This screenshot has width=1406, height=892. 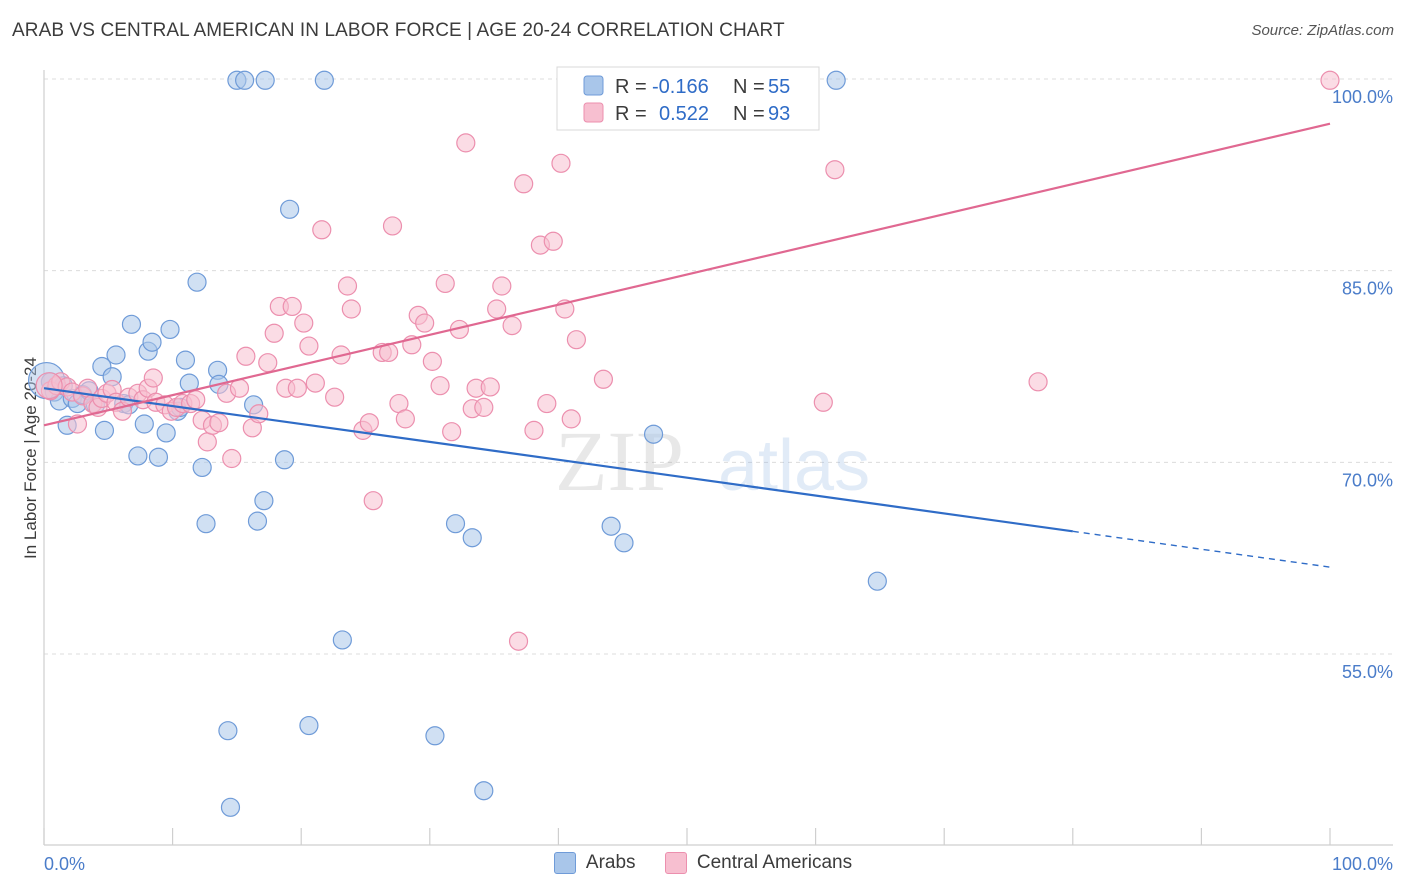 I want to click on y-tick-label-70: 70.0%, so click(x=1367, y=480).